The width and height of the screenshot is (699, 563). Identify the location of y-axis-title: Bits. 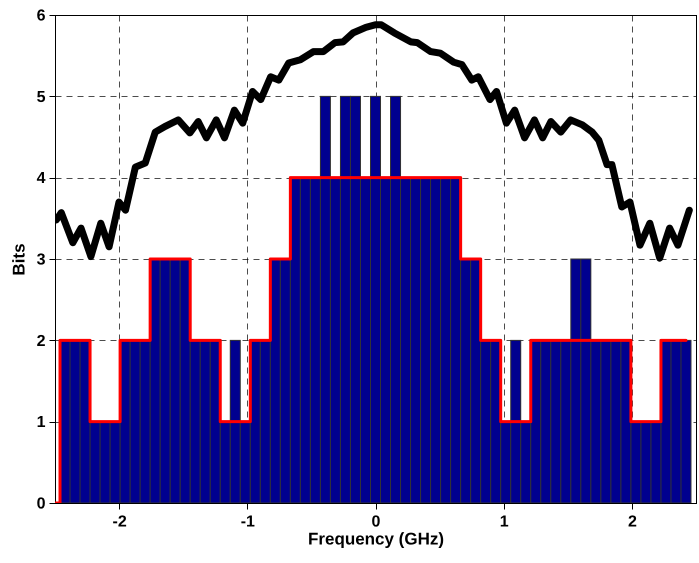
(19, 259).